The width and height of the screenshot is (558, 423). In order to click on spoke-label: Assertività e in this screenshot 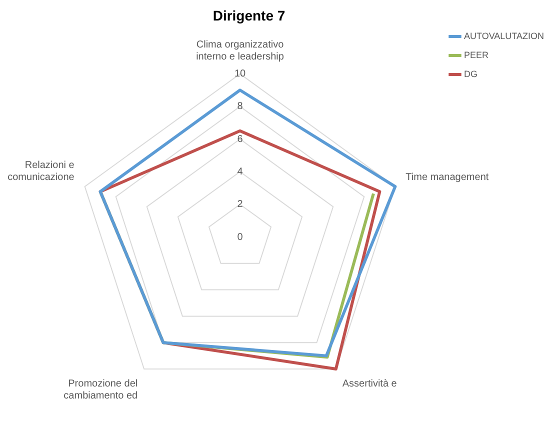, I will do `click(370, 384)`.